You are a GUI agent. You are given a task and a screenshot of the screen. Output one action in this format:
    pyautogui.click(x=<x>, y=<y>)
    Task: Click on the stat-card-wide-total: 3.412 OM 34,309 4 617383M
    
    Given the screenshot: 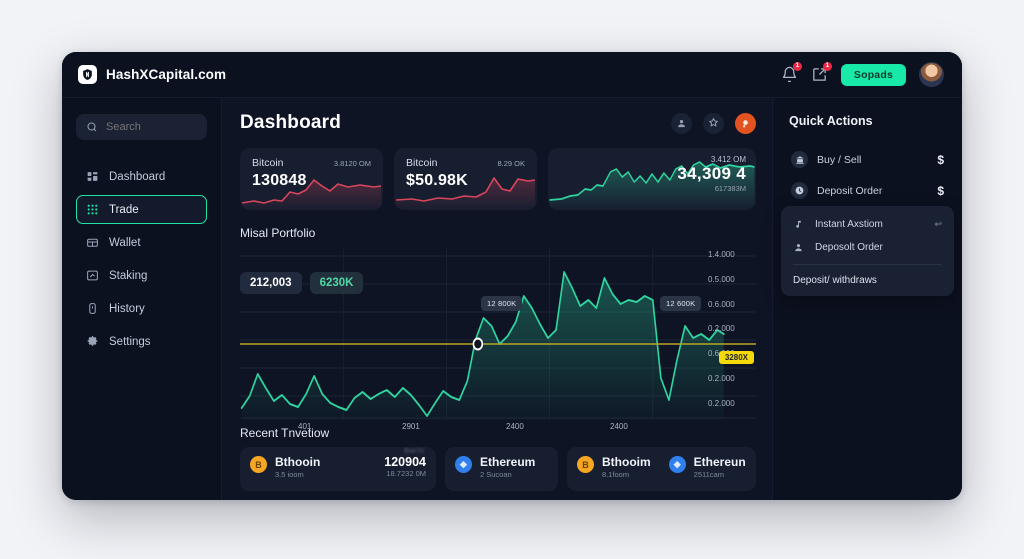 What is the action you would take?
    pyautogui.click(x=652, y=179)
    